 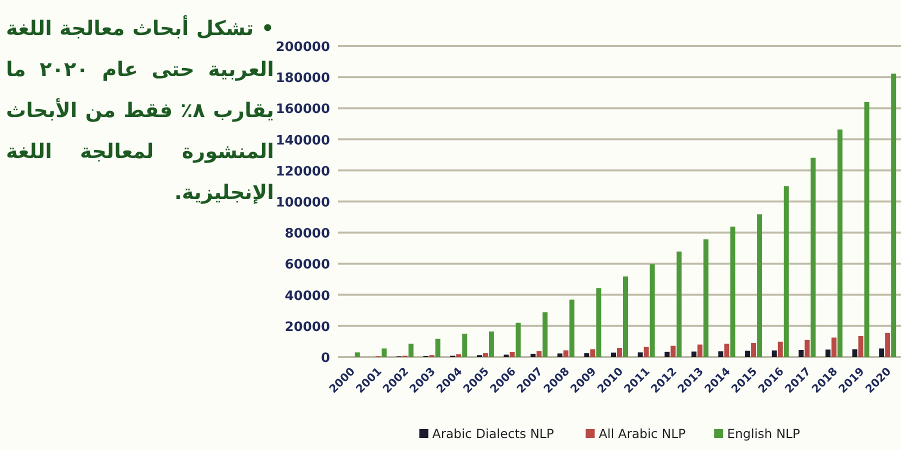 I want to click on y-tick-label: 140000, so click(x=303, y=140).